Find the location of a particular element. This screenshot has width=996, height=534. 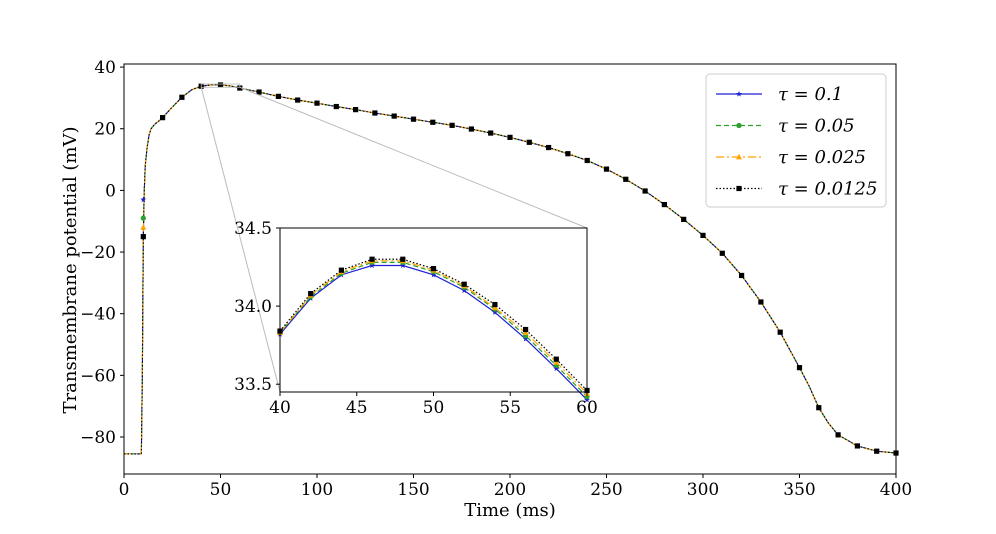

x-tick-label: 350 is located at coordinates (799, 490).